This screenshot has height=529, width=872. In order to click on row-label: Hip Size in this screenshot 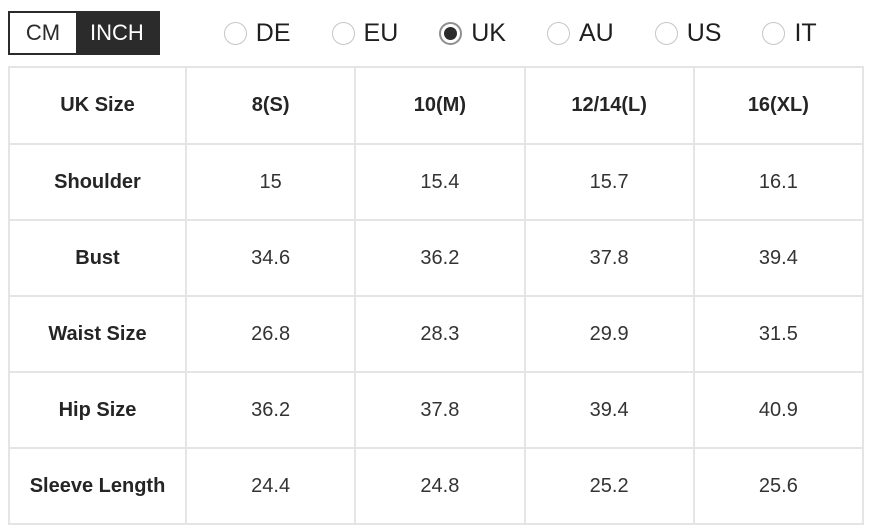, I will do `click(97, 410)`.